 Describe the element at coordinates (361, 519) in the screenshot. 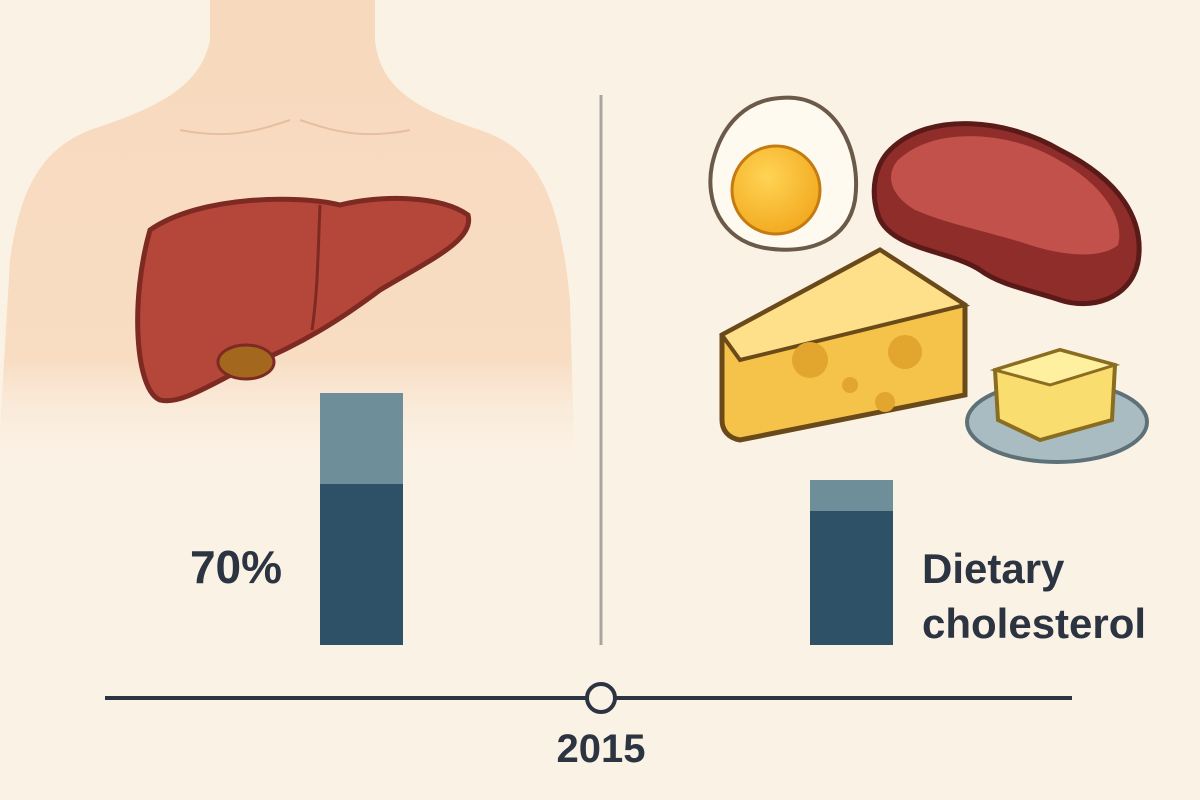

I see `left-bar` at that location.